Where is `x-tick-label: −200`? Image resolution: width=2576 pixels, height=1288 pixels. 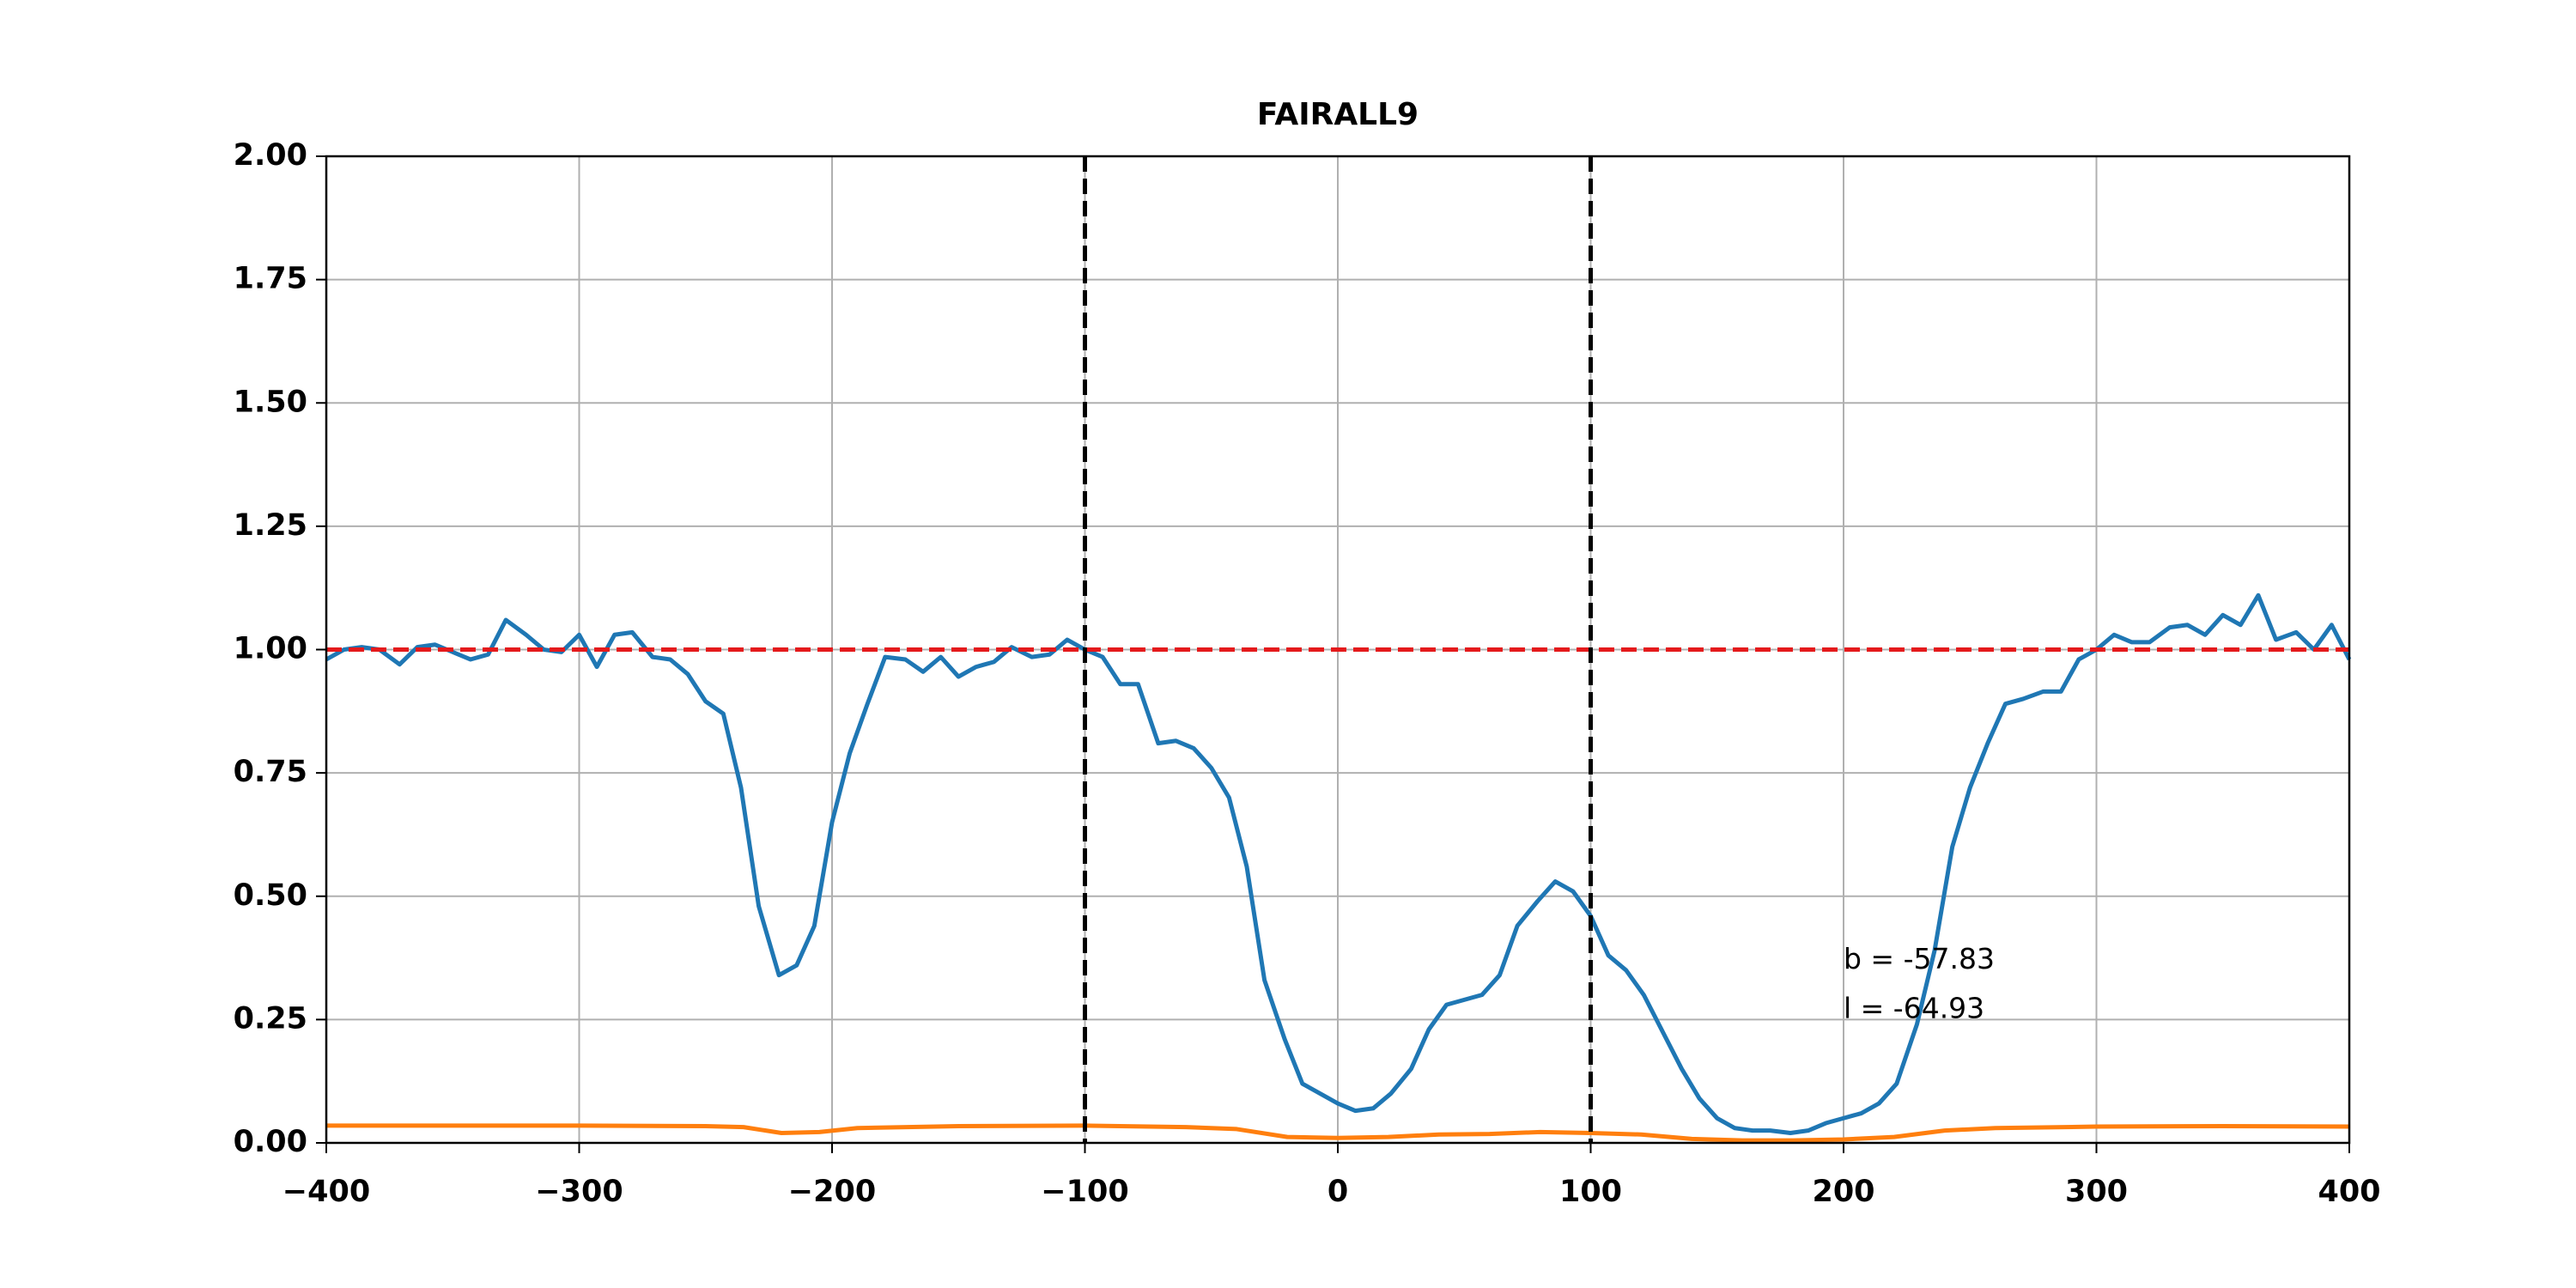 x-tick-label: −200 is located at coordinates (832, 1192).